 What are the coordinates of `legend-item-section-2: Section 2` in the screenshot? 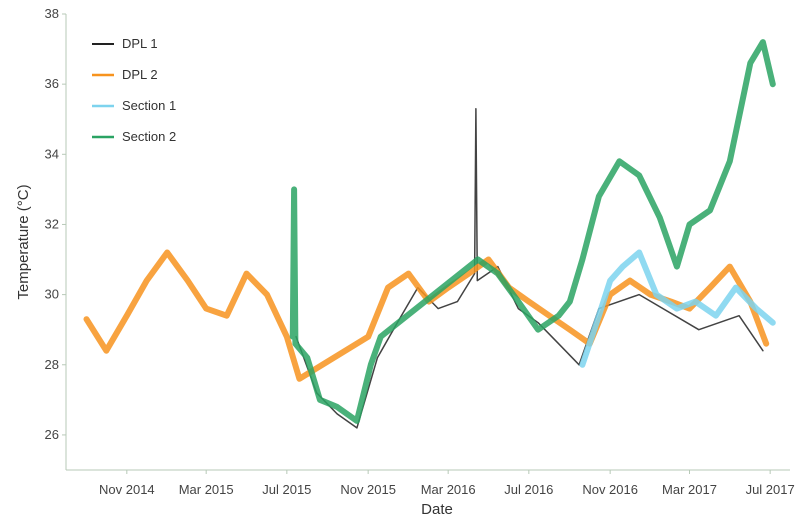 It's located at (134, 136).